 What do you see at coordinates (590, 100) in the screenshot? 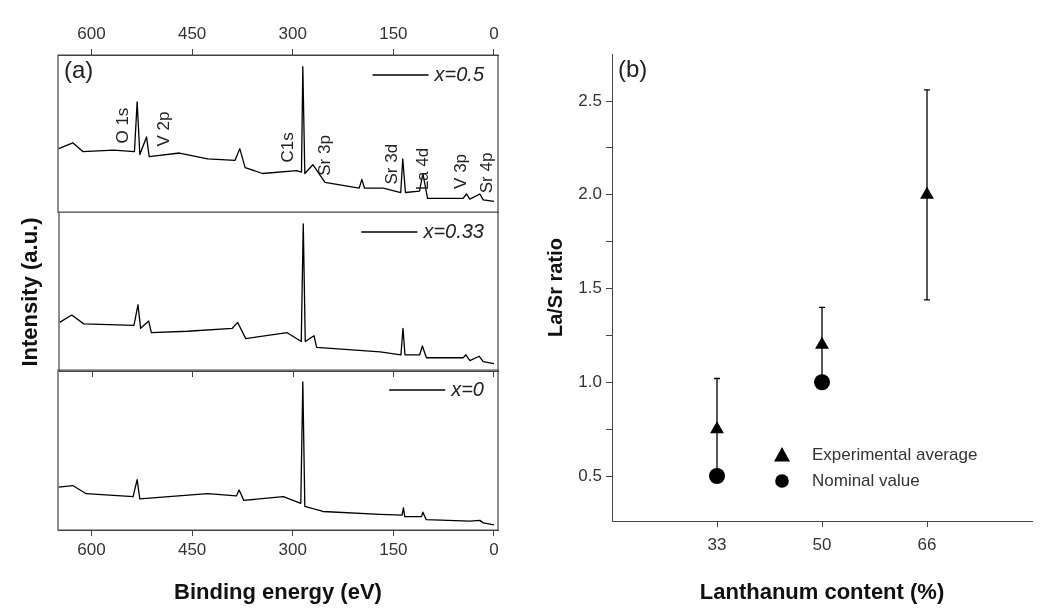
I see `y-tick-label: 2.5` at bounding box center [590, 100].